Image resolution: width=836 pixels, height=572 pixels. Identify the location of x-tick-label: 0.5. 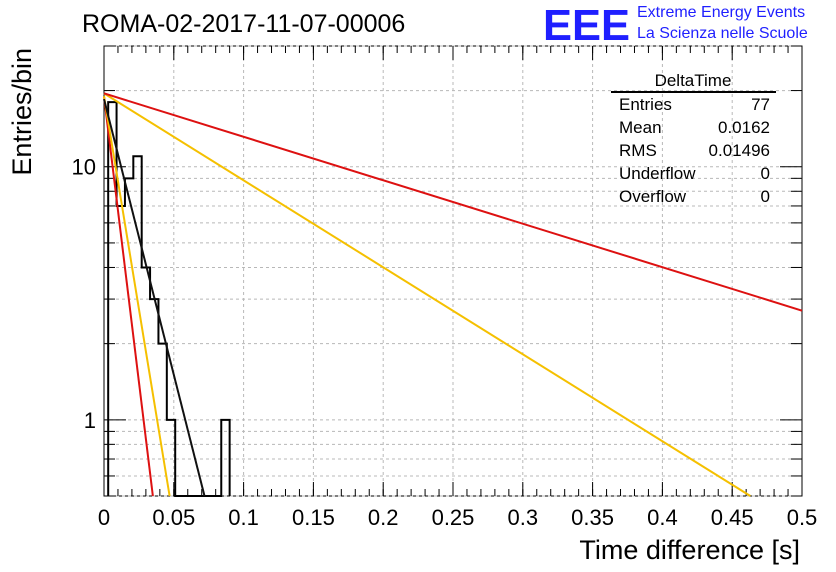
(802, 517).